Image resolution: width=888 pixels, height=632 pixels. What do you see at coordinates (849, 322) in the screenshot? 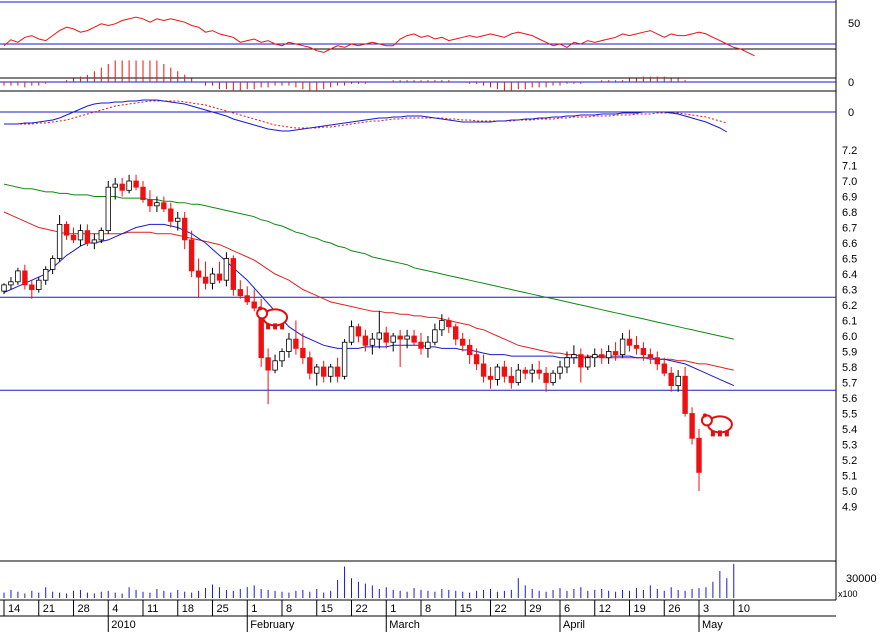
I see `price-tick-label: 6.1` at bounding box center [849, 322].